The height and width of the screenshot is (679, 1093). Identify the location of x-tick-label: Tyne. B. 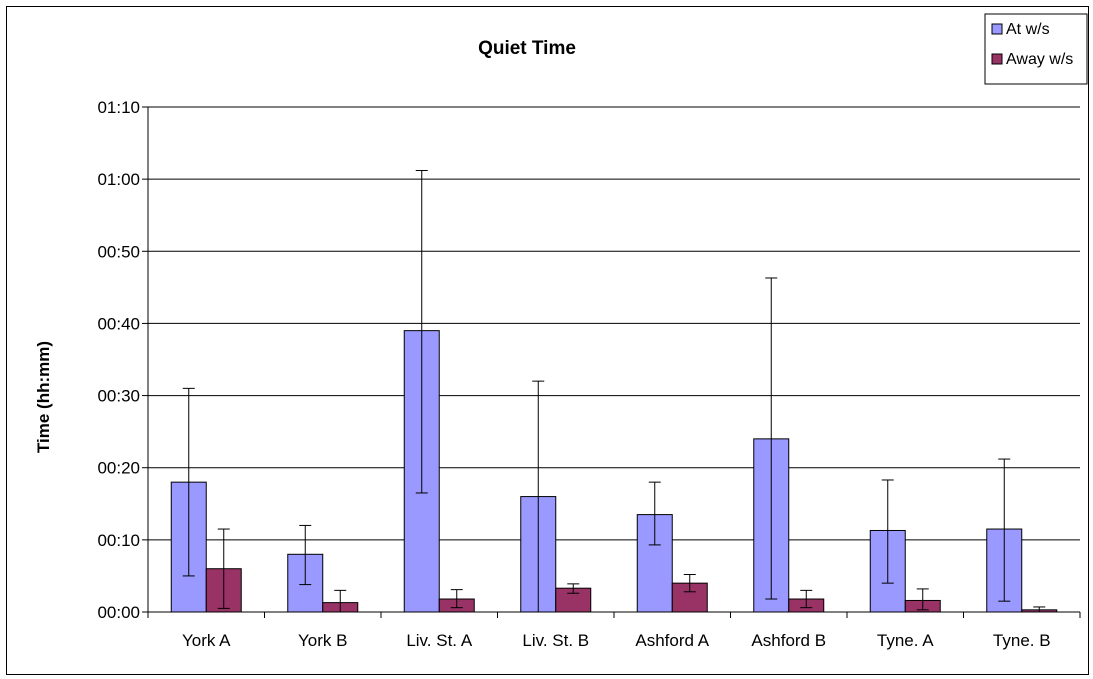
(1022, 640).